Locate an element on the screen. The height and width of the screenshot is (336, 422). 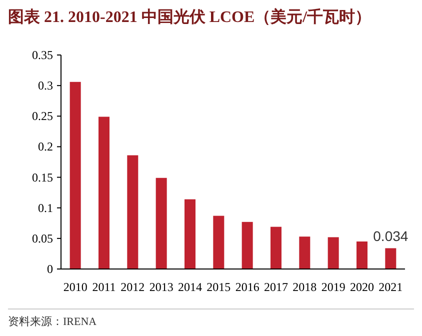
chart-title: 图表 21. 2010-2021 中国光伏 LCOE（美元/千瓦时） is located at coordinates (190, 16).